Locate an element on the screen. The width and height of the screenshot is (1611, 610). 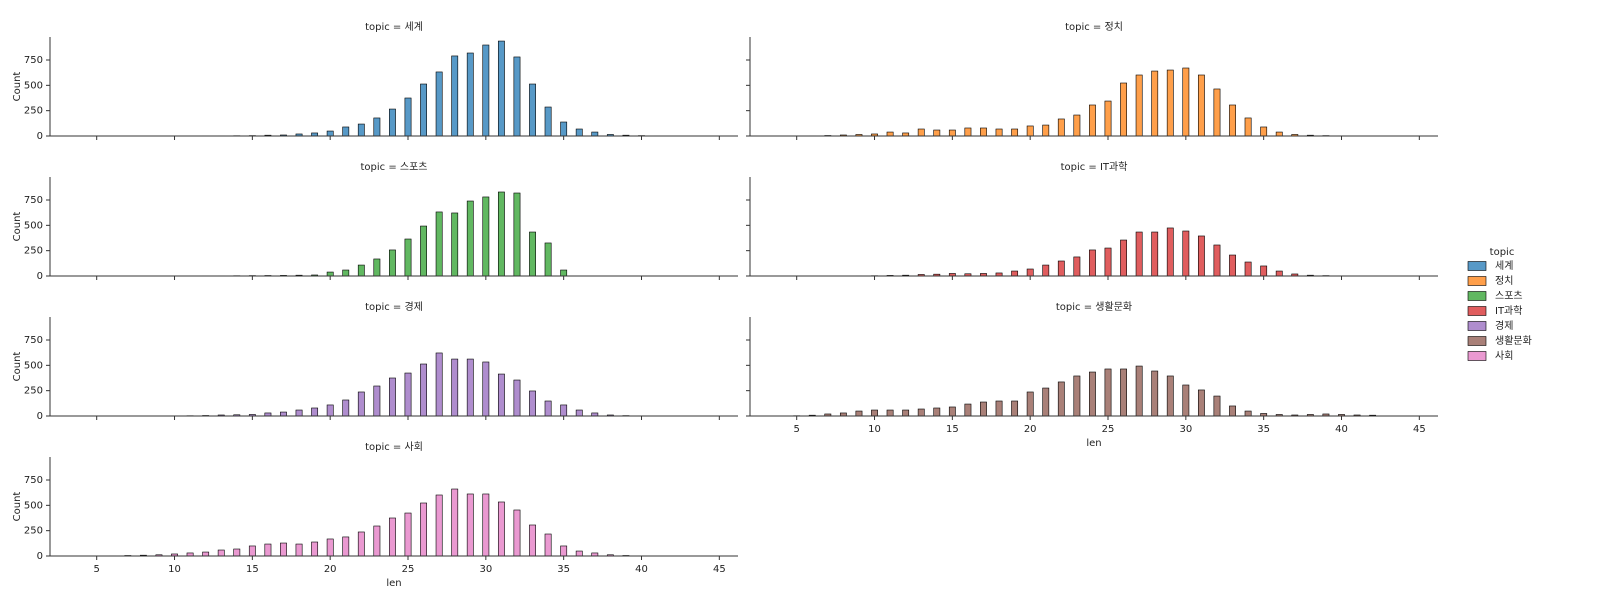
legend-label: 생활문화 is located at coordinates (1513, 340).